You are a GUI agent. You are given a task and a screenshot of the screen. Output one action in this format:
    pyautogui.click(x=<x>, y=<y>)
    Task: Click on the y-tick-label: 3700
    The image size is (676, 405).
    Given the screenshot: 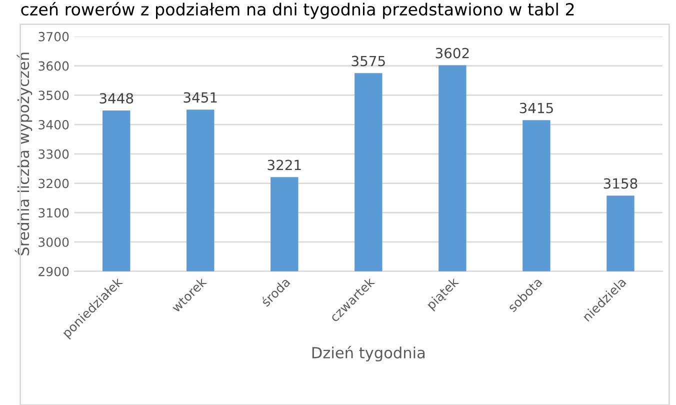 What is the action you would take?
    pyautogui.click(x=53, y=37)
    